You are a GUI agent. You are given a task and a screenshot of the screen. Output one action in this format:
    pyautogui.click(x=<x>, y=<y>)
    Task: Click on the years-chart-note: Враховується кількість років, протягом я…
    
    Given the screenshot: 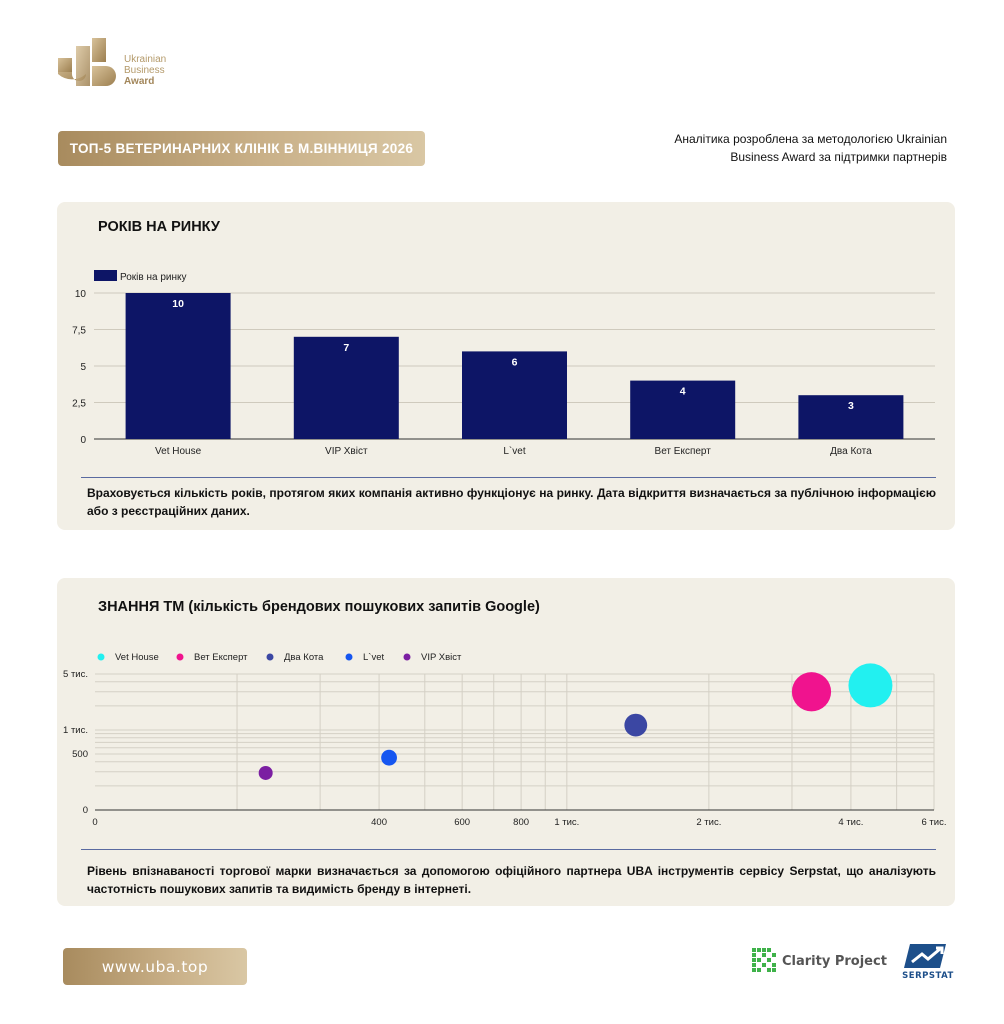 What is the action you would take?
    pyautogui.click(x=511, y=502)
    